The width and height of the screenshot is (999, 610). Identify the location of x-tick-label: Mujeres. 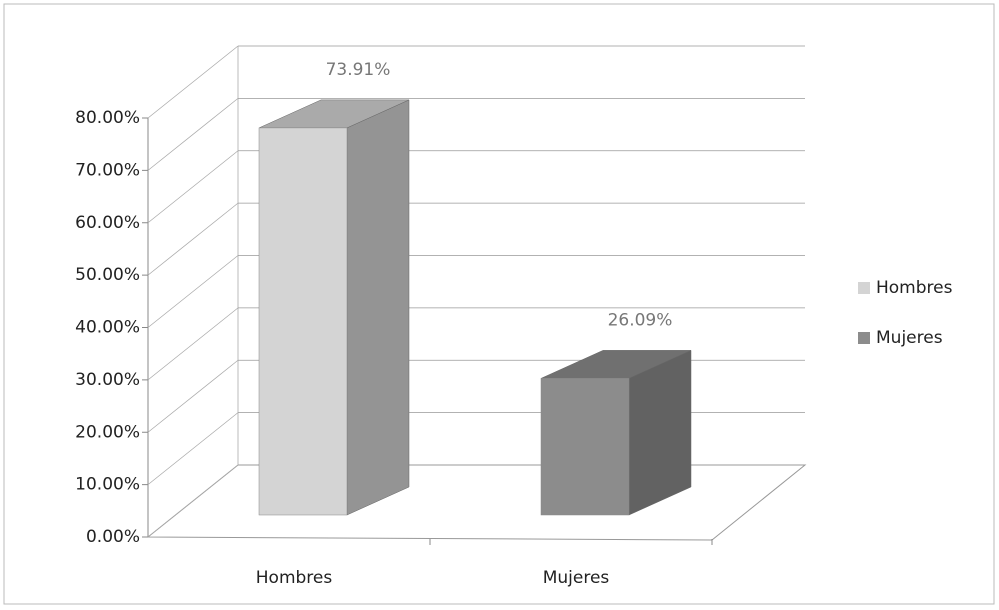
(576, 578).